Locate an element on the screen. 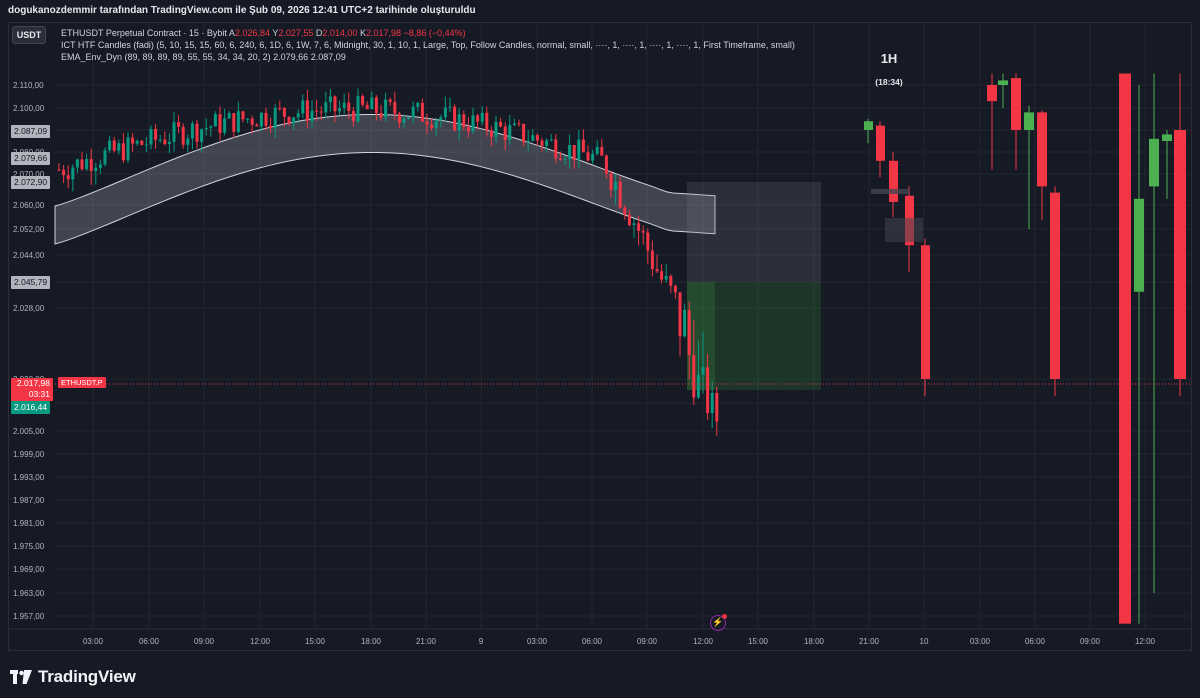 Image resolution: width=1200 pixels, height=698 pixels. x-tick-label: 10 is located at coordinates (924, 641).